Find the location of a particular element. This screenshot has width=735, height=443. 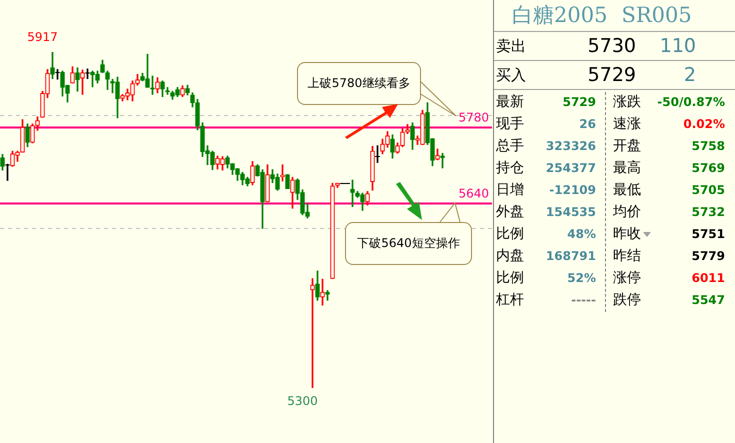

text: 涨停 is located at coordinates (627, 278).